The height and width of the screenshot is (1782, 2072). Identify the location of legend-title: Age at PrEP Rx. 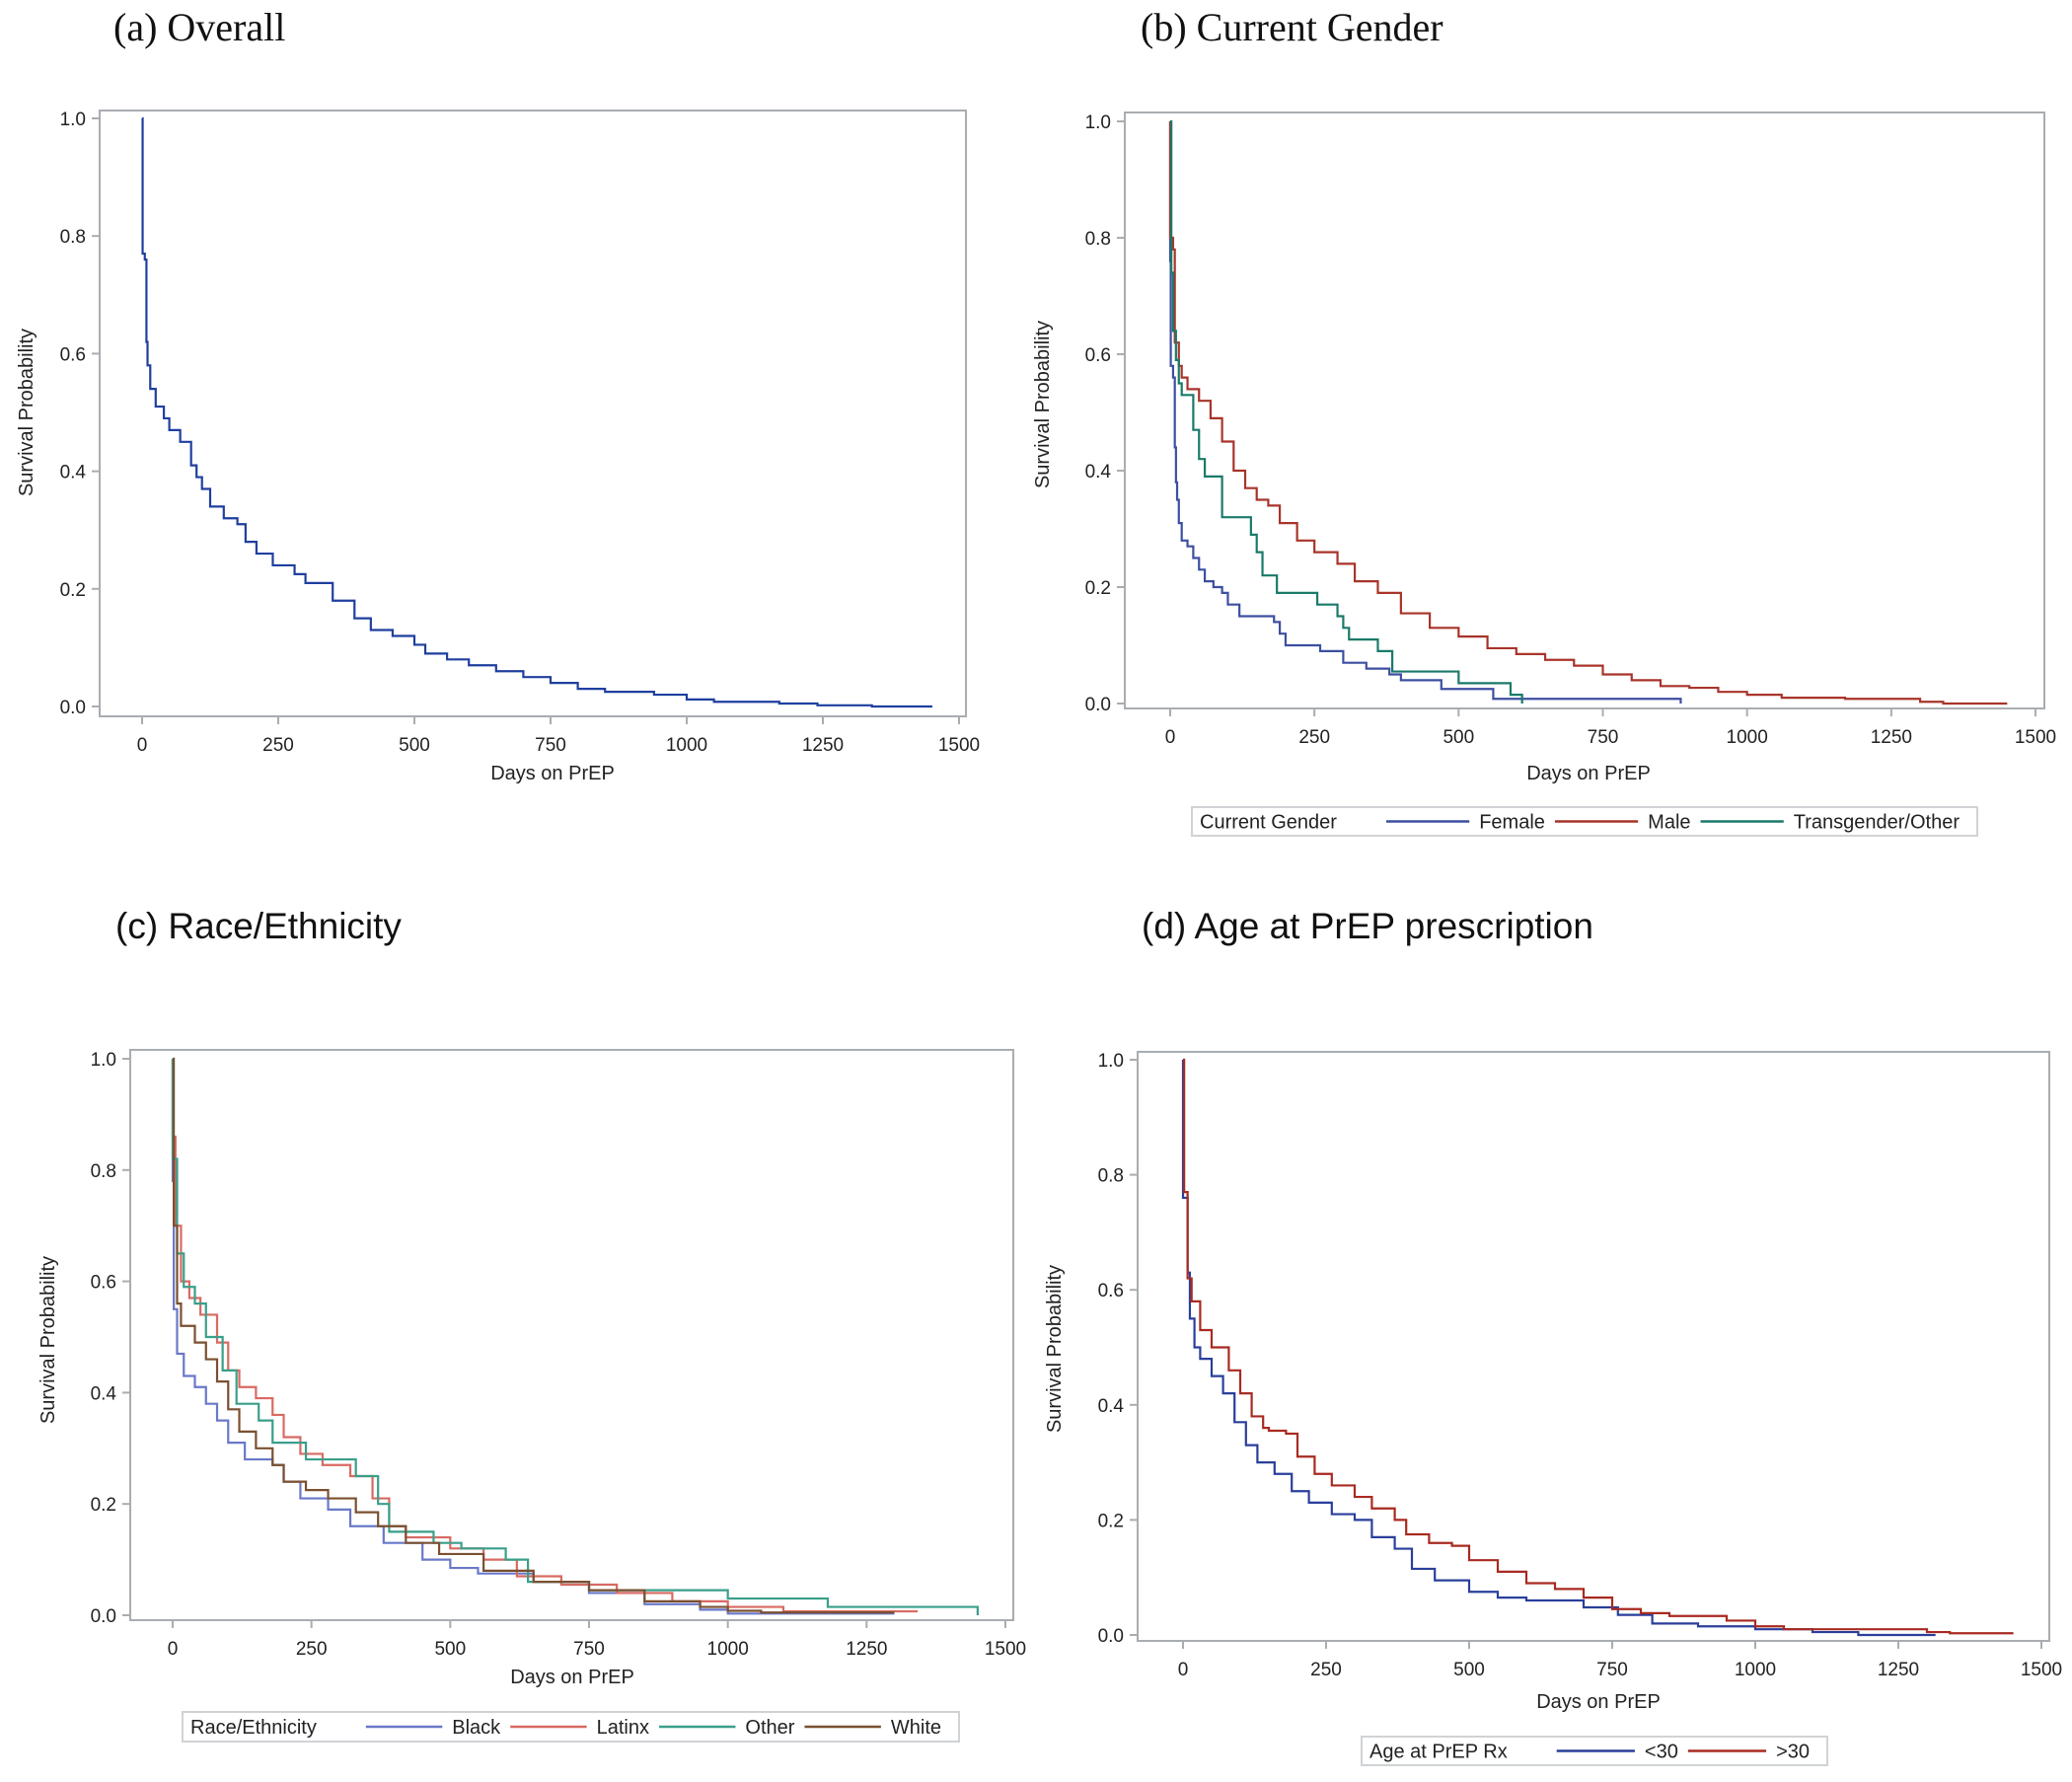
(1439, 1752).